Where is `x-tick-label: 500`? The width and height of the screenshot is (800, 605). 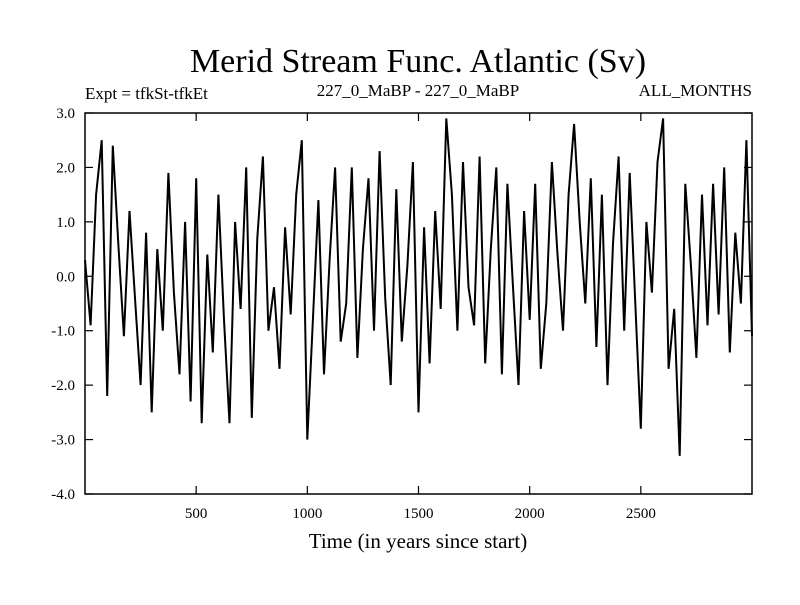 x-tick-label: 500 is located at coordinates (196, 514).